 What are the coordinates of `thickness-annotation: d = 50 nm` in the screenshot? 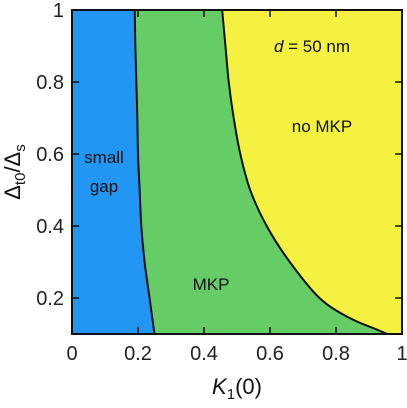 It's located at (312, 46).